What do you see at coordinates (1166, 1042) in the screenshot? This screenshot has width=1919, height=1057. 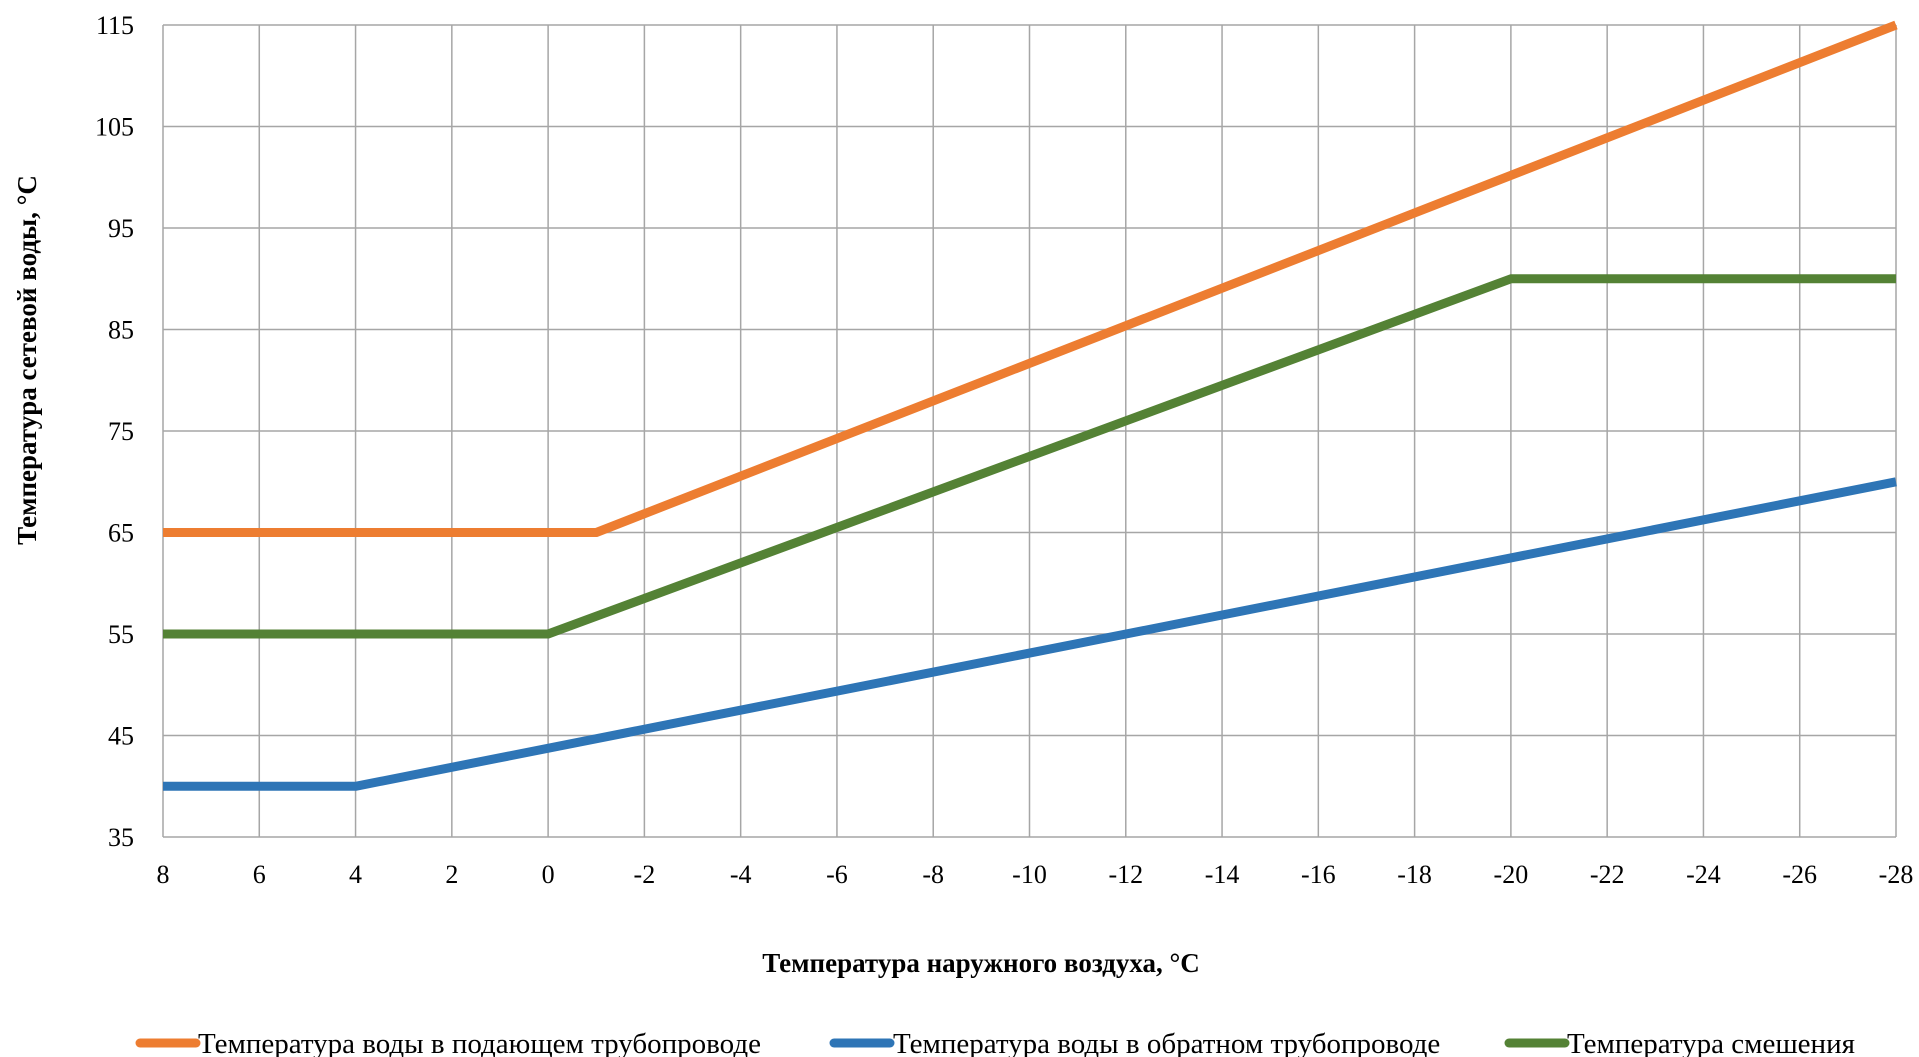 I see `legend-label: Температура воды в обратном трубопроводе` at bounding box center [1166, 1042].